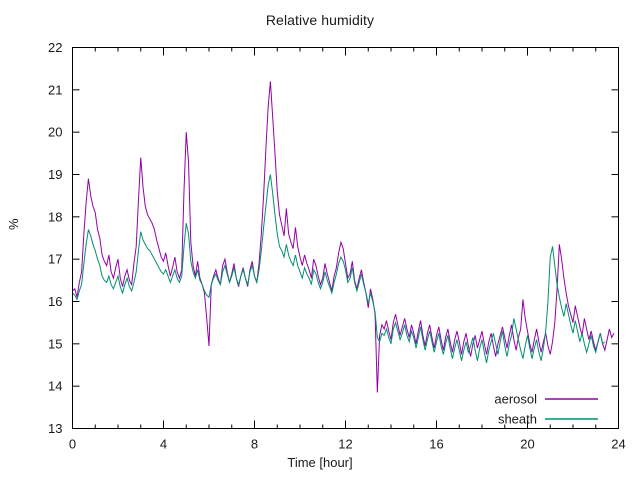  What do you see at coordinates (55, 386) in the screenshot?
I see `y-tick-label: 14` at bounding box center [55, 386].